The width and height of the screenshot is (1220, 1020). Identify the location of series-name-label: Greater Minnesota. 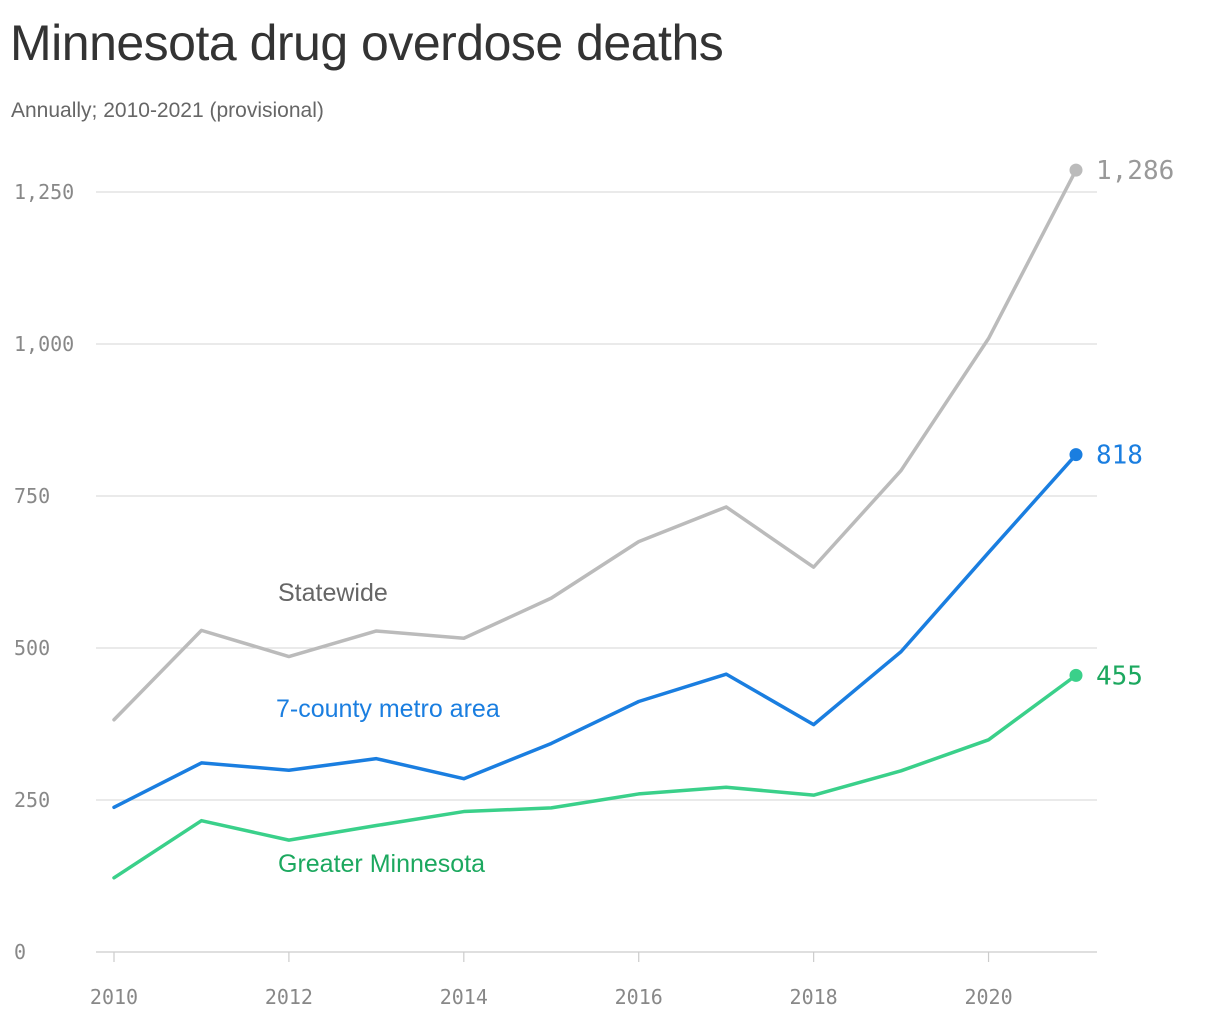
(381, 864).